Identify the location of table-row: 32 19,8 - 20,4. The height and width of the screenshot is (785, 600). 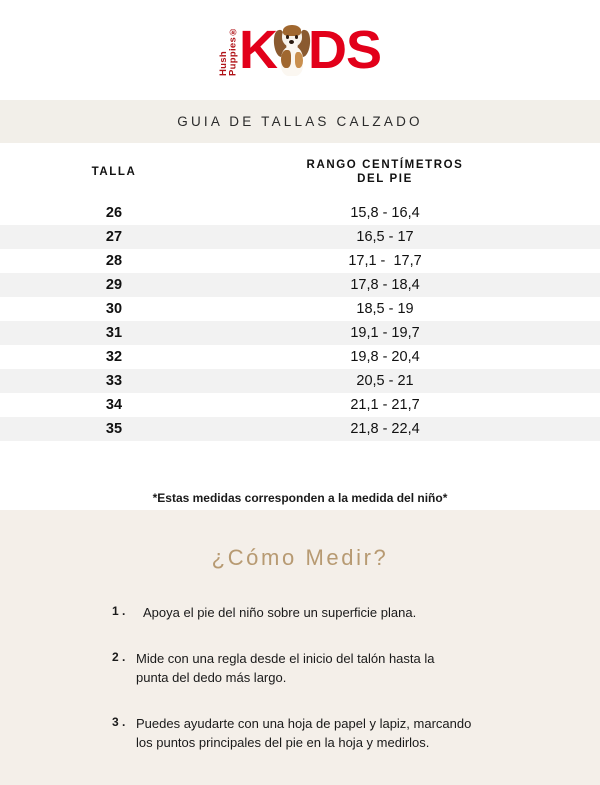
(300, 357).